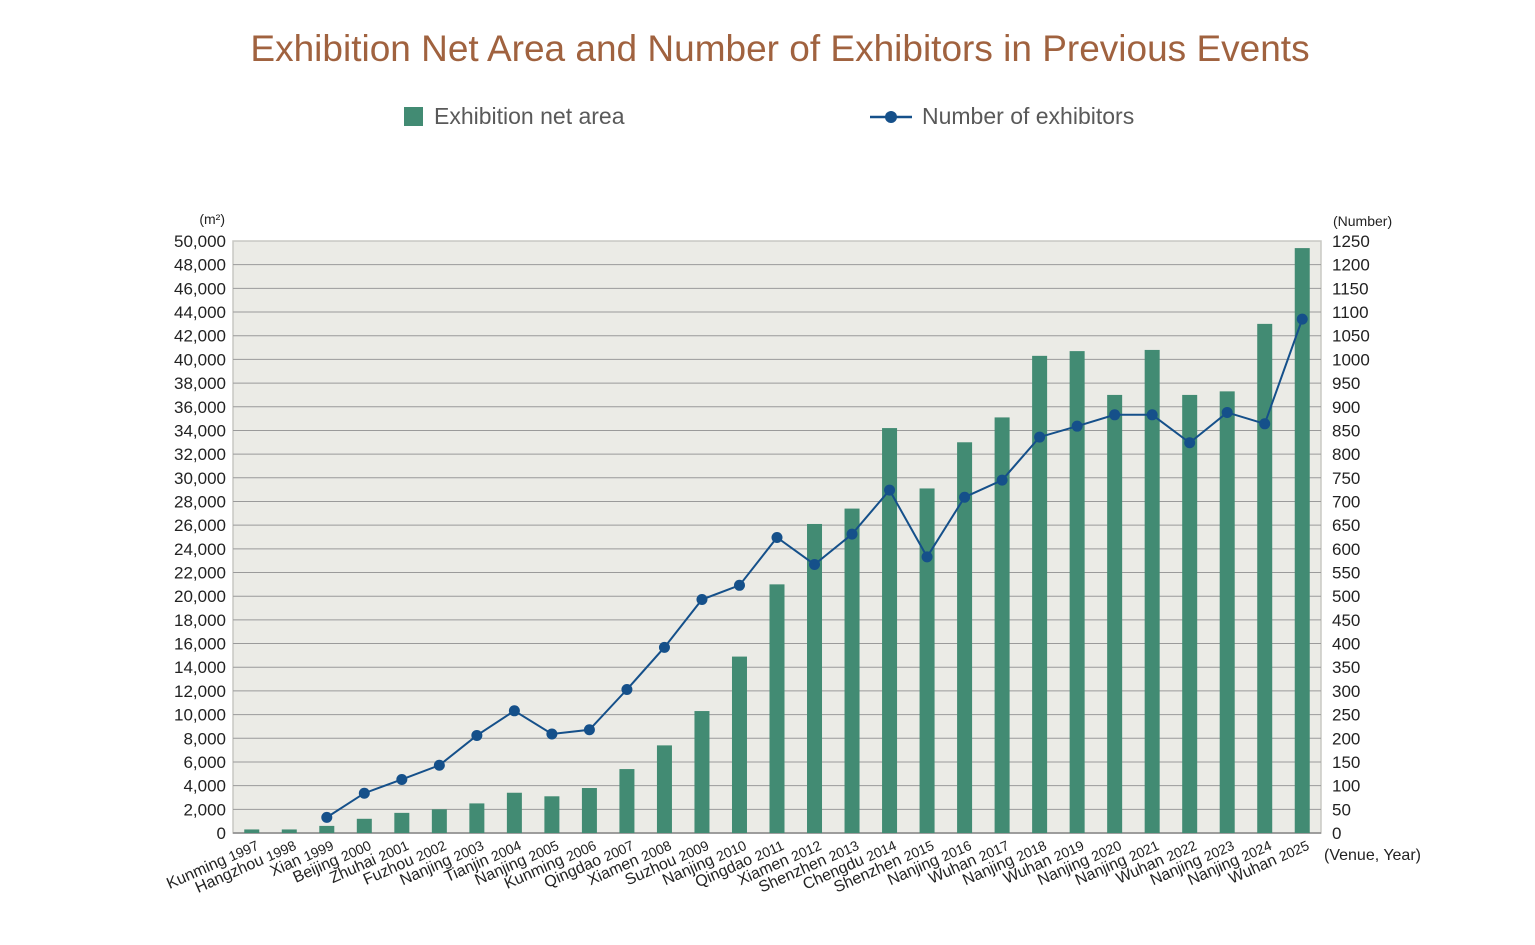 The height and width of the screenshot is (945, 1535). I want to click on right-tick-label: 800, so click(1346, 454).